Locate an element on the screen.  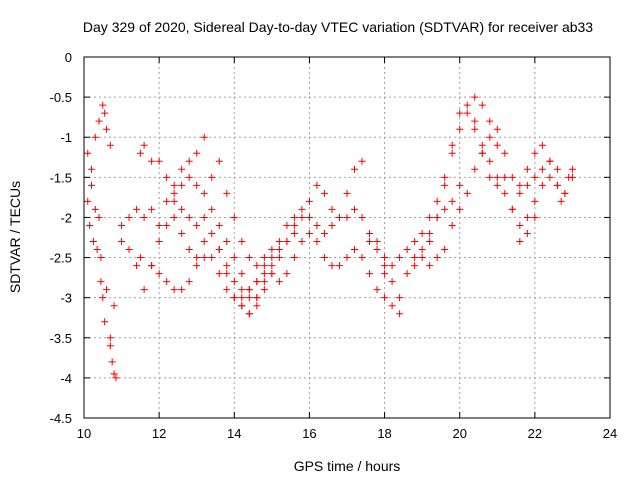
x-tick-label: 10 is located at coordinates (84, 433).